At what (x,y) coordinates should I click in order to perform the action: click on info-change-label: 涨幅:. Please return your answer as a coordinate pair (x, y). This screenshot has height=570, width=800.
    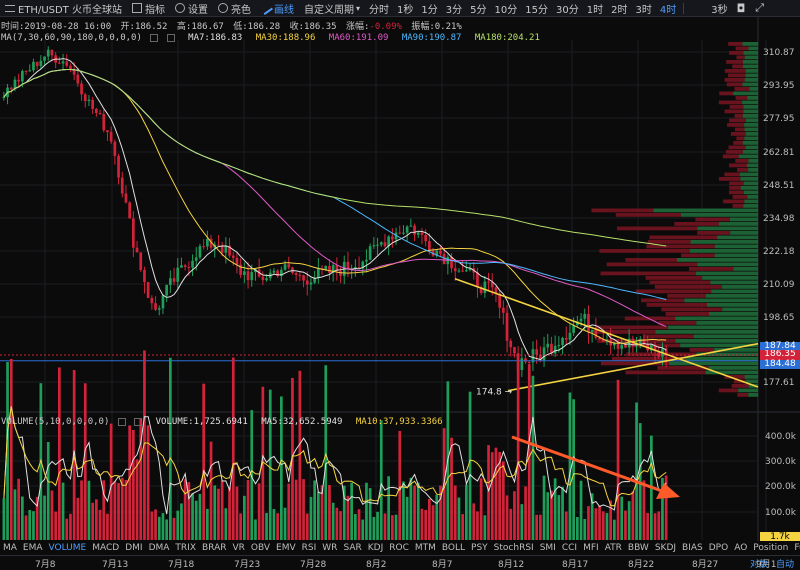
    Looking at the image, I should click on (357, 27).